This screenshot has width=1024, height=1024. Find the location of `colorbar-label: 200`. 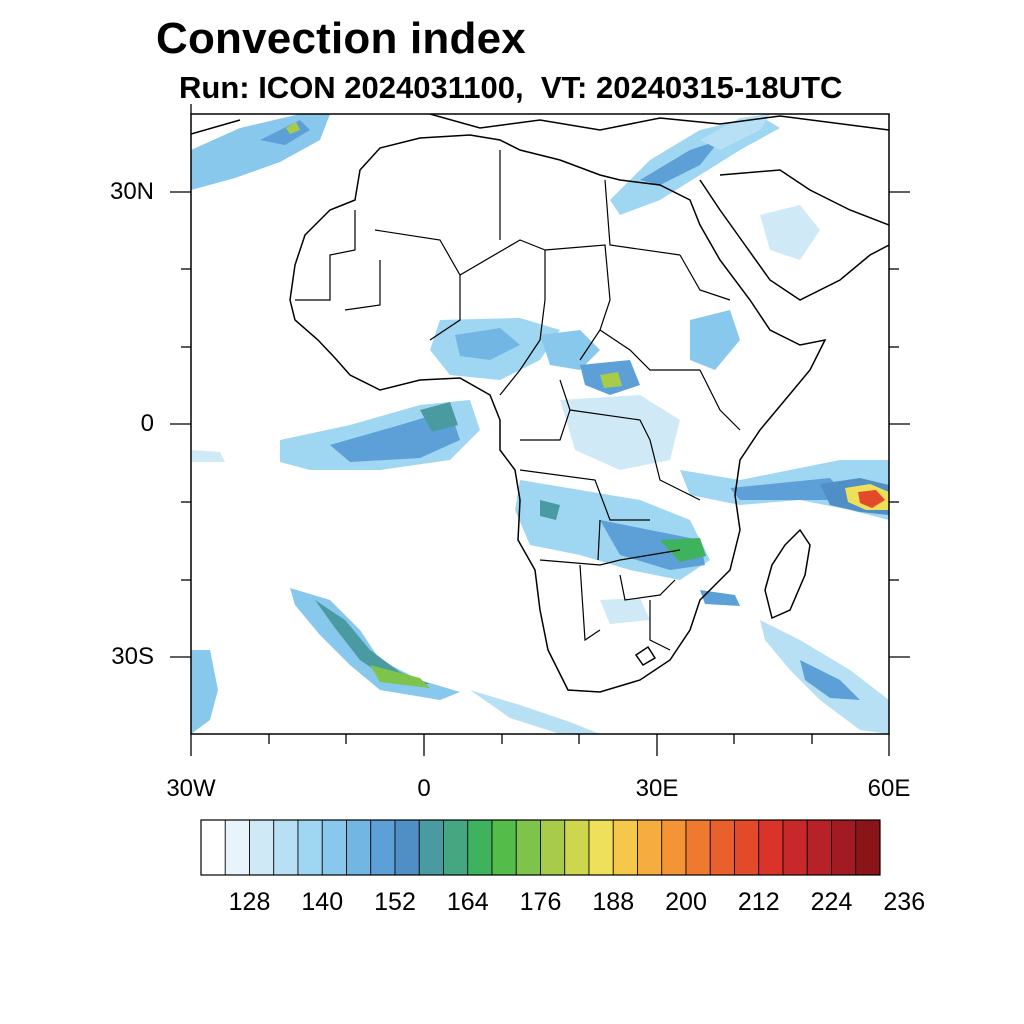

colorbar-label: 200 is located at coordinates (686, 902).